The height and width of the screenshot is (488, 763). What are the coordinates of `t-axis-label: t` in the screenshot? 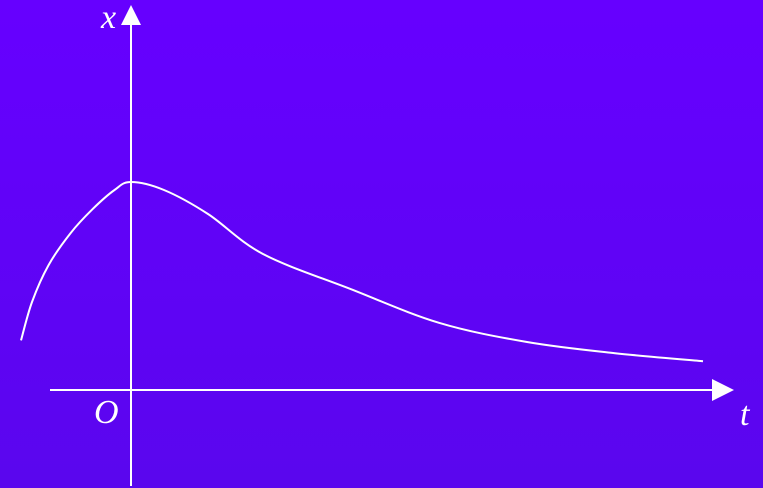 It's located at (745, 414).